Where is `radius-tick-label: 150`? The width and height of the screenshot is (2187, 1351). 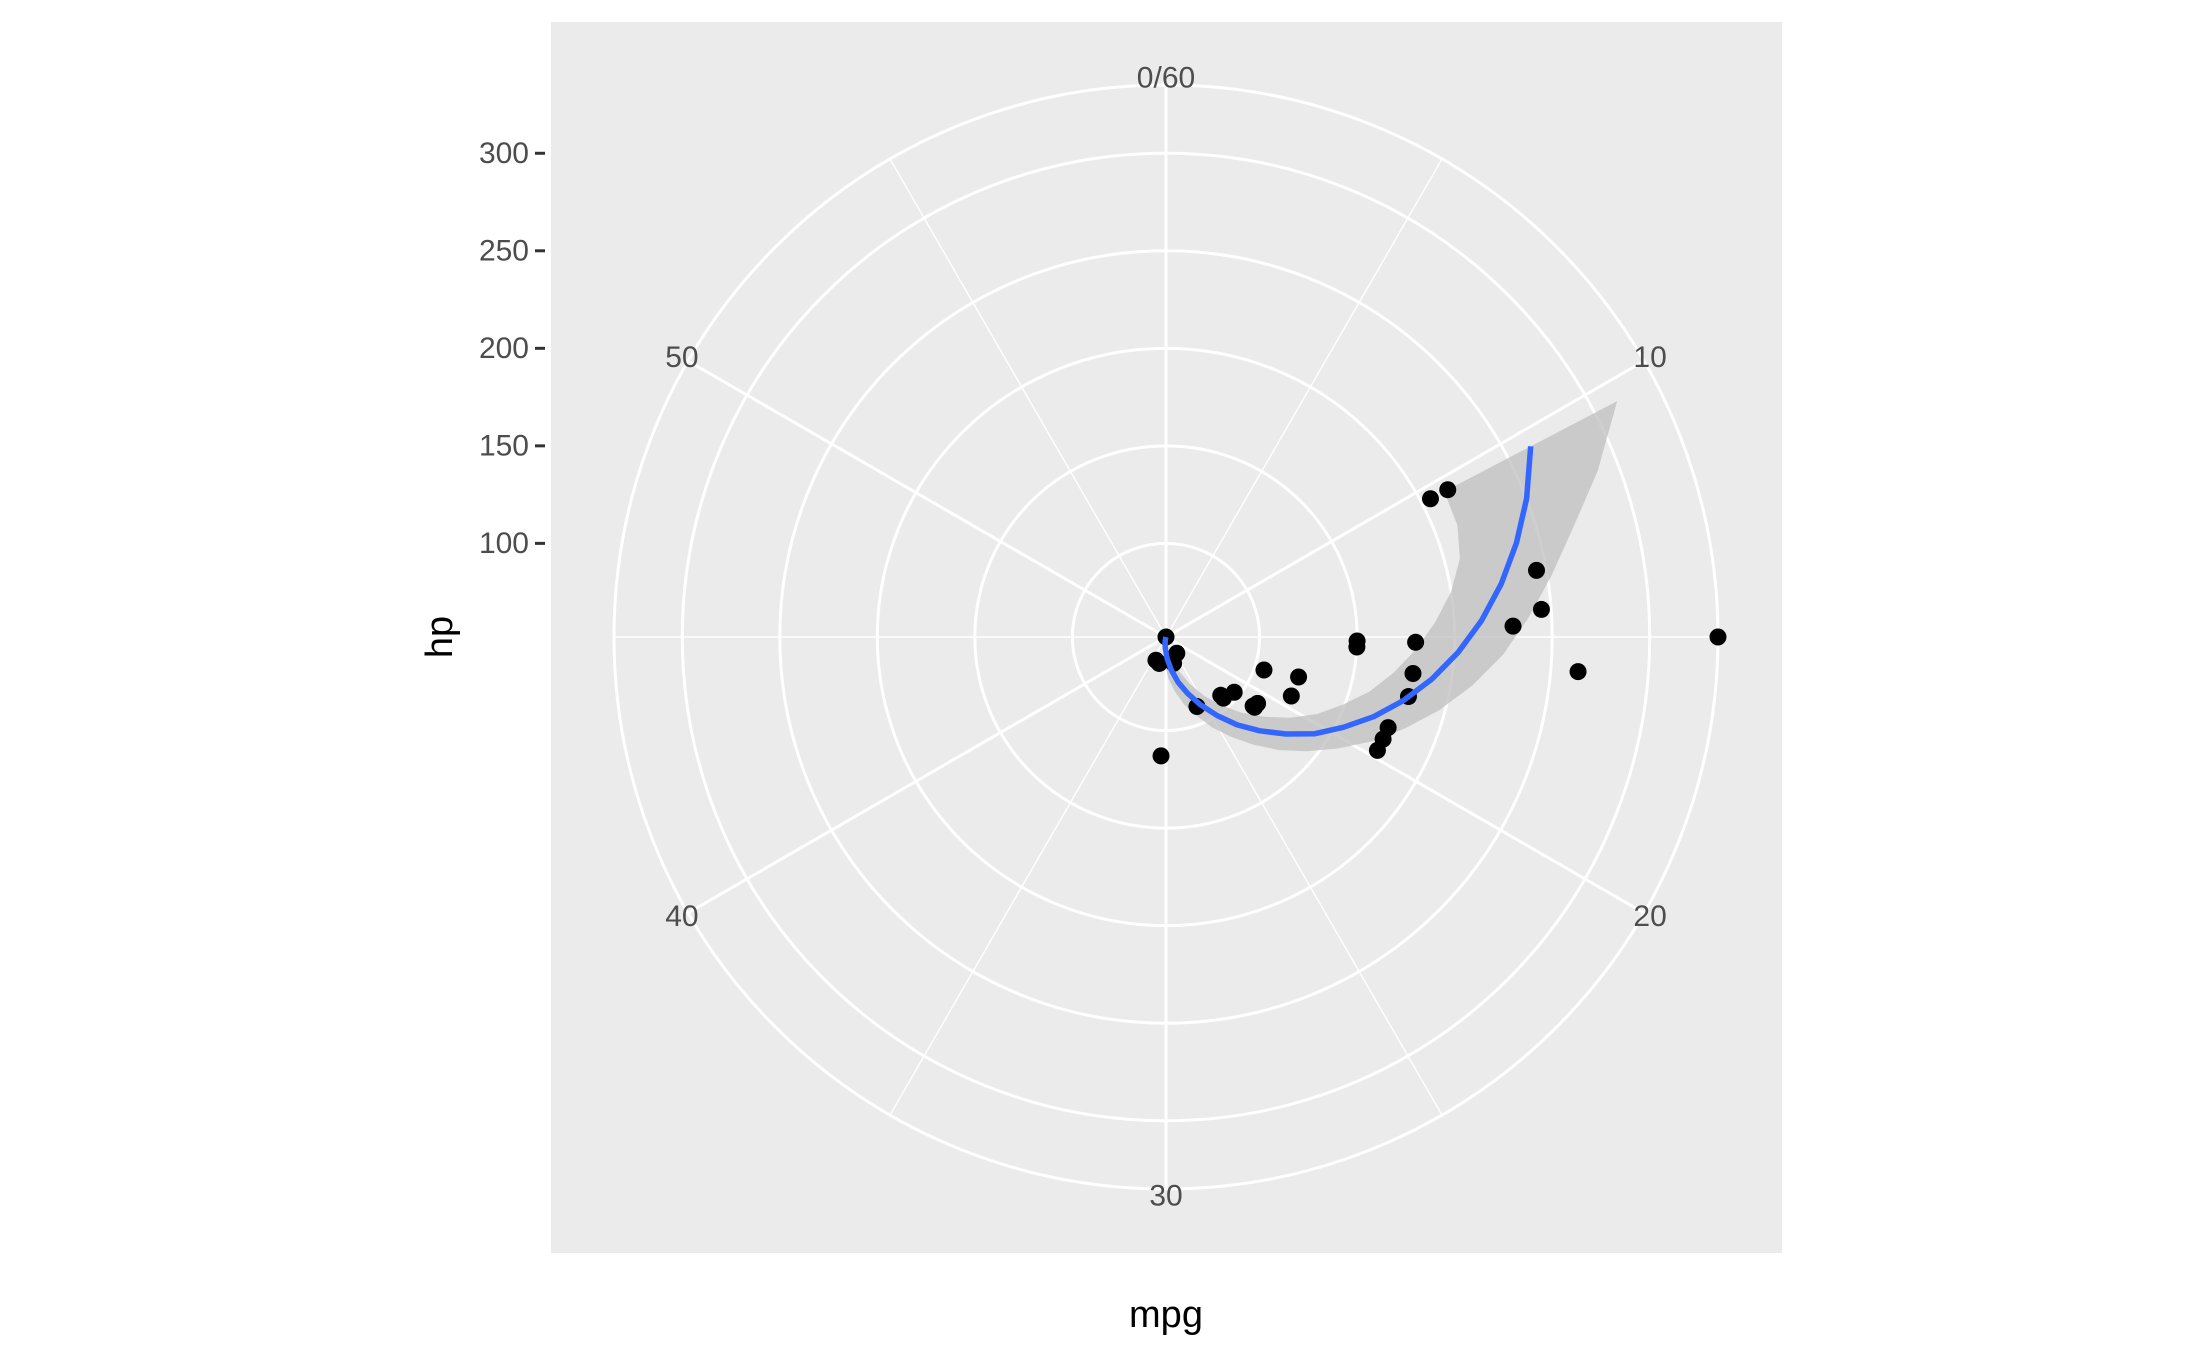 radius-tick-label: 150 is located at coordinates (504, 445).